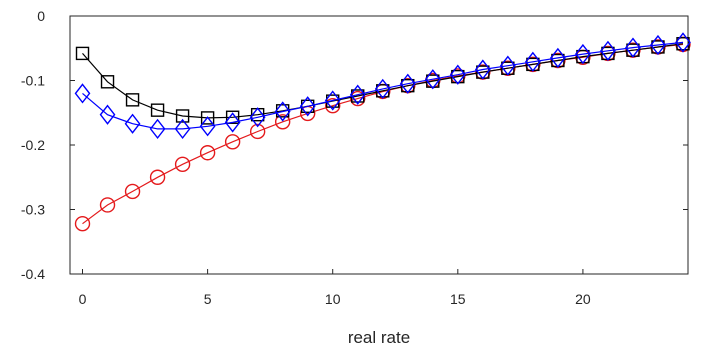 Image resolution: width=703 pixels, height=353 pixels. Describe the element at coordinates (41, 16) in the screenshot. I see `y-tick-label: 0` at that location.